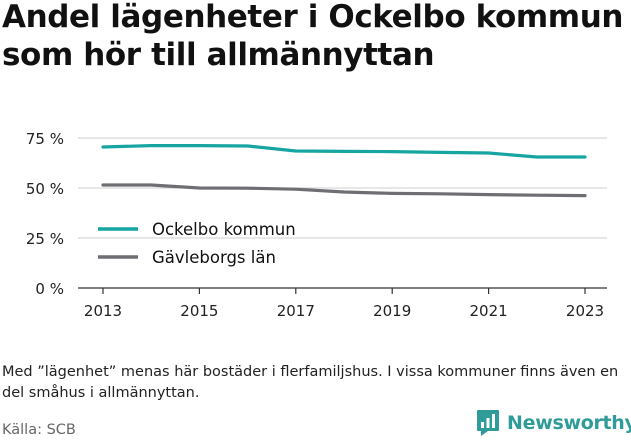 The height and width of the screenshot is (440, 631). What do you see at coordinates (199, 311) in the screenshot?
I see `x-tick-label: 2015` at bounding box center [199, 311].